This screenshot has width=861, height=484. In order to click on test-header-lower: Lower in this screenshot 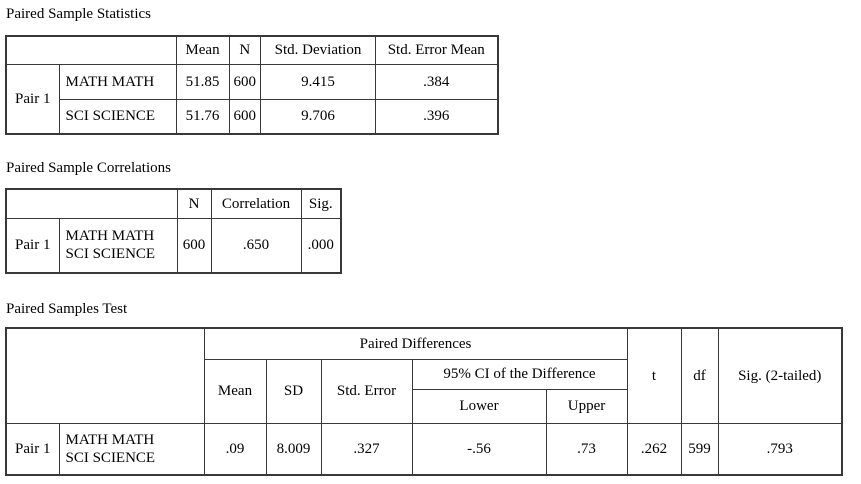, I will do `click(479, 406)`.